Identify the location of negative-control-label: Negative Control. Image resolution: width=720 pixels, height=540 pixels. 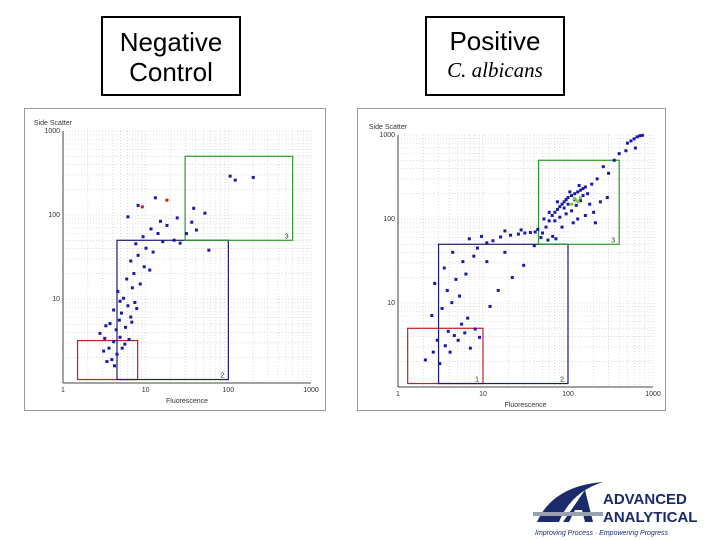
(171, 56).